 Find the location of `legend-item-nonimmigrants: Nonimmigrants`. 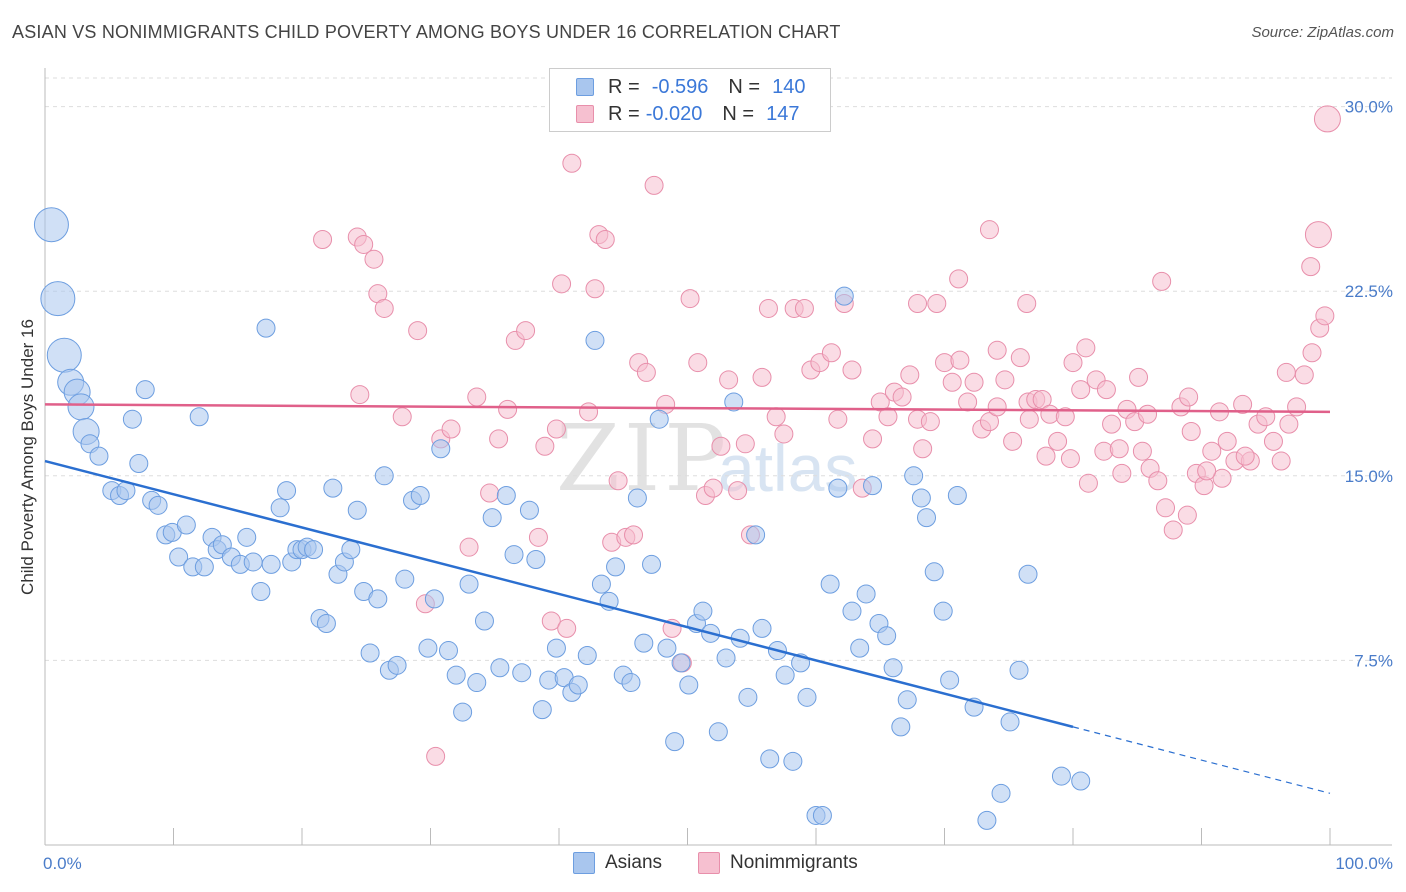

legend-item-nonimmigrants: Nonimmigrants is located at coordinates (778, 863).